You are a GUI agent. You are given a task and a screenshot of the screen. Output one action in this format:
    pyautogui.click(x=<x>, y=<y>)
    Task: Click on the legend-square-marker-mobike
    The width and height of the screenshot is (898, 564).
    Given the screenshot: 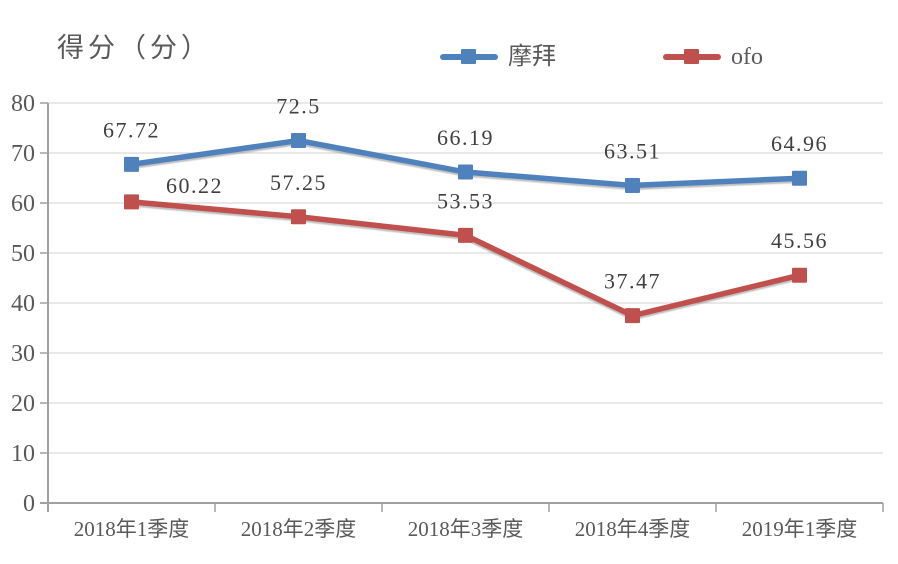 What is the action you would take?
    pyautogui.click(x=468, y=56)
    